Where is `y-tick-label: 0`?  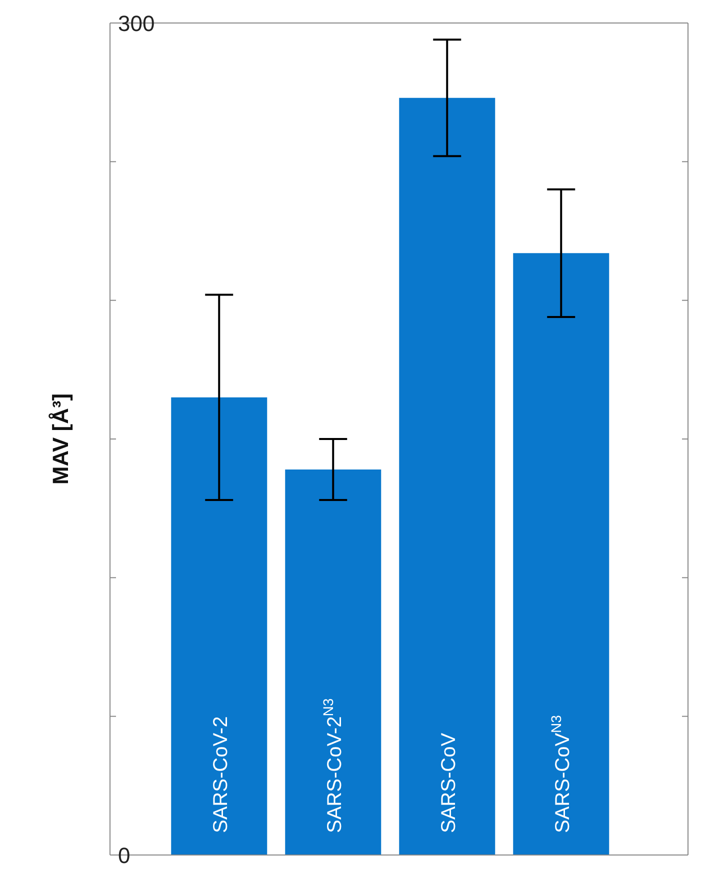 y-tick-label: 0 is located at coordinates (124, 855).